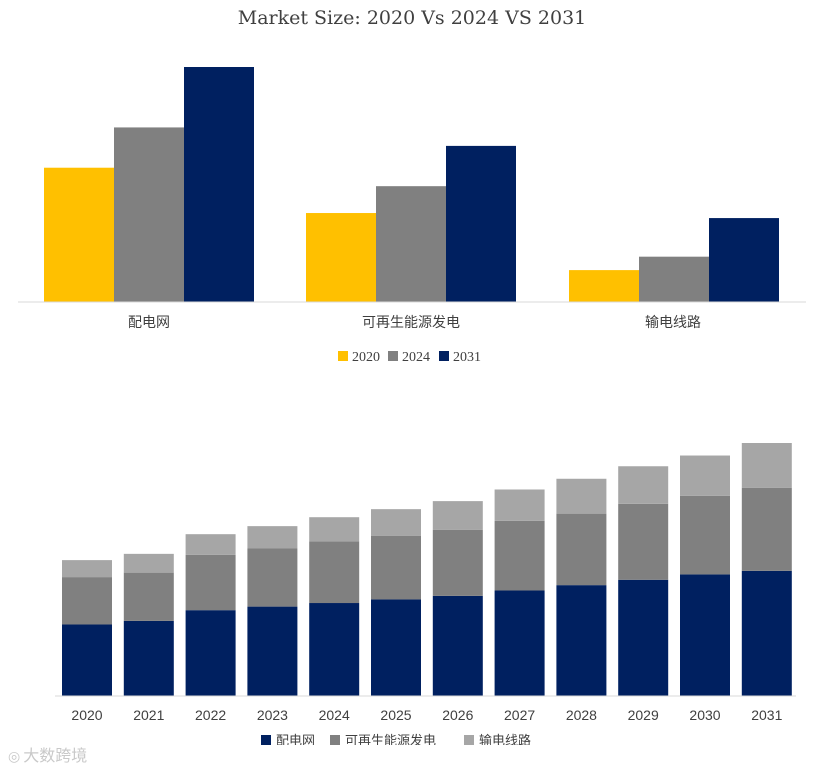  What do you see at coordinates (395, 715) in the screenshot?
I see `year-label-2025: 2025` at bounding box center [395, 715].